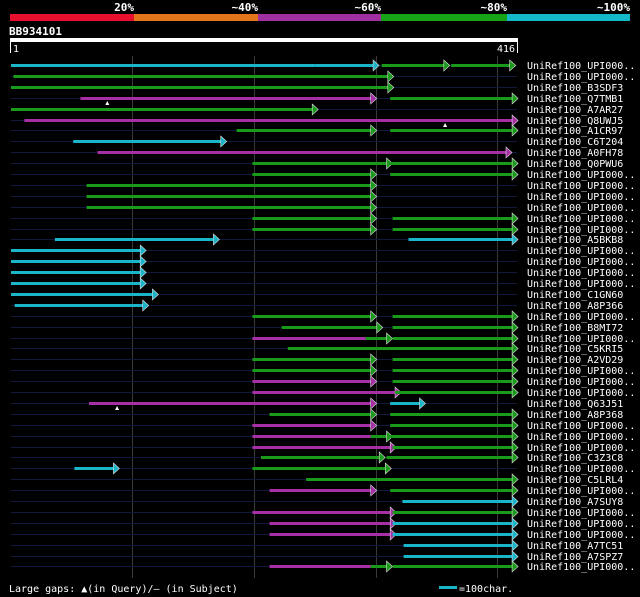  I want to click on hit-row: UniRef100_Q8UWJ5, so click(317, 120).